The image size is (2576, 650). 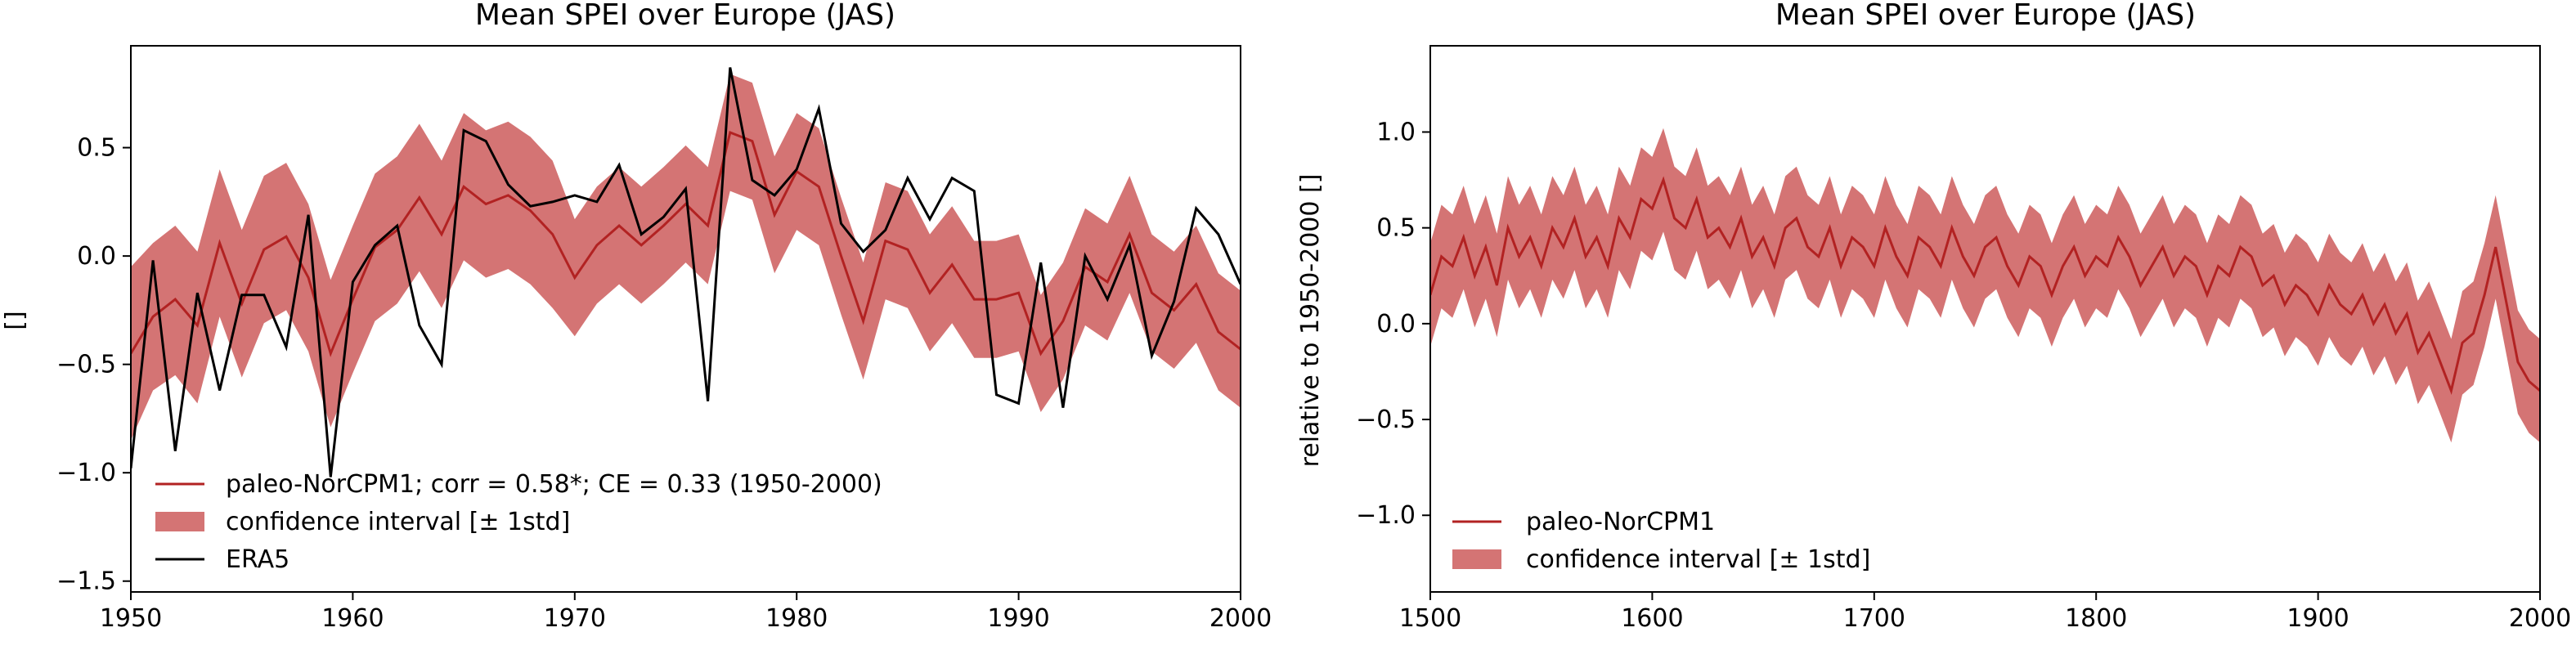 What do you see at coordinates (398, 522) in the screenshot?
I see `left-legend-band-label: confidence interval [± 1std]` at bounding box center [398, 522].